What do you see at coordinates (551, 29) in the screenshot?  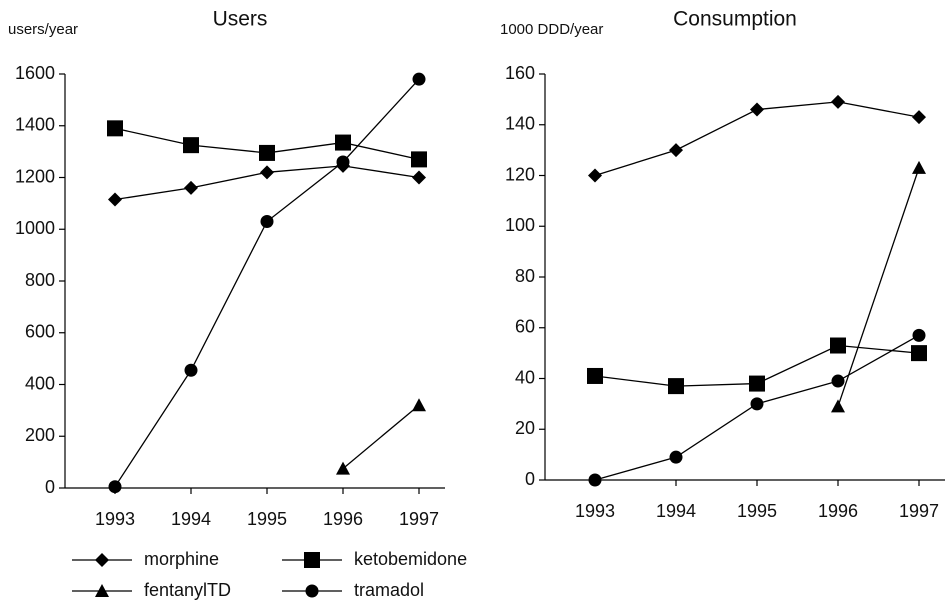 I see `y-axis-label: 1000 DDD/year` at bounding box center [551, 29].